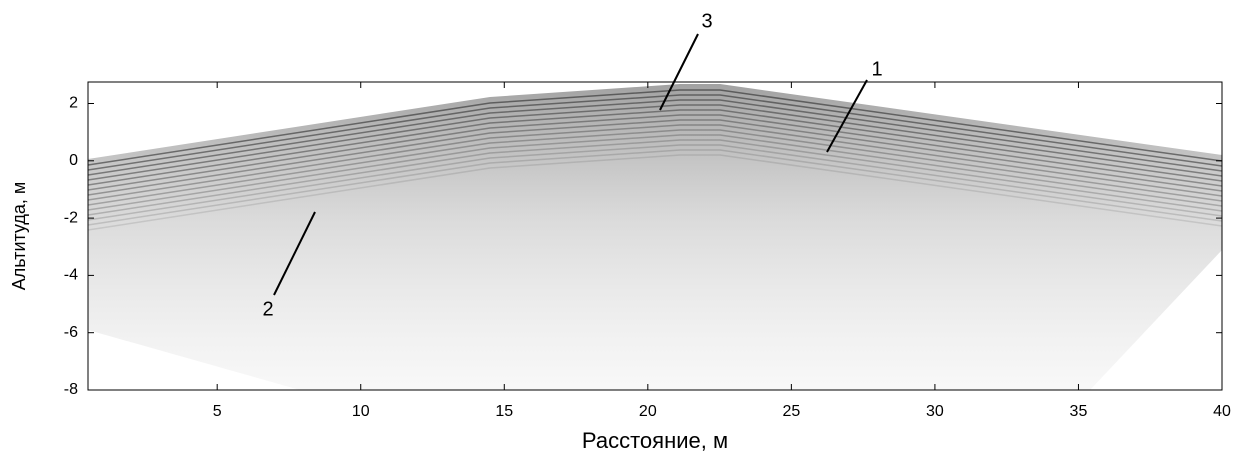 Image resolution: width=1245 pixels, height=461 pixels. What do you see at coordinates (19, 236) in the screenshot?
I see `y-axis-title: Альтитуда, м` at bounding box center [19, 236].